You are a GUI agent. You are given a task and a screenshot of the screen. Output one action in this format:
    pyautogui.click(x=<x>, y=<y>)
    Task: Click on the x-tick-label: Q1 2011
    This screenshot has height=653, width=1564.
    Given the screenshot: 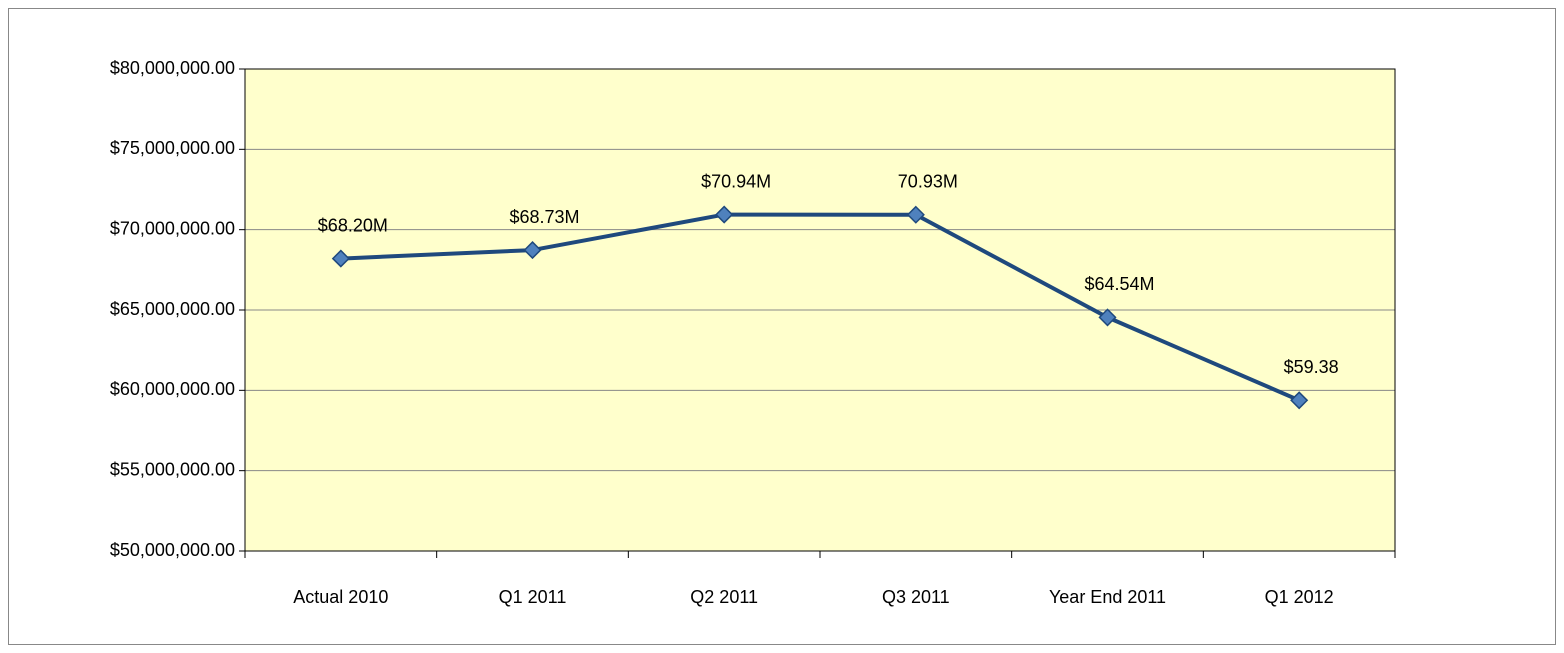 What is the action you would take?
    pyautogui.click(x=533, y=597)
    